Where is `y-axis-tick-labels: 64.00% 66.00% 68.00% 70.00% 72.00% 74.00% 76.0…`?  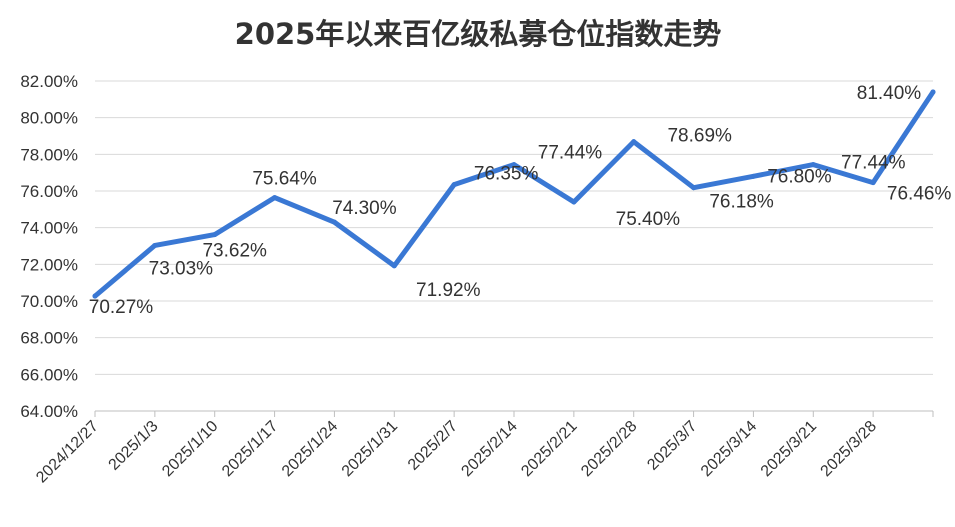 y-axis-tick-labels: 64.00% 66.00% 68.00% 70.00% 72.00% 74.00% 76.0… is located at coordinates (49, 246).